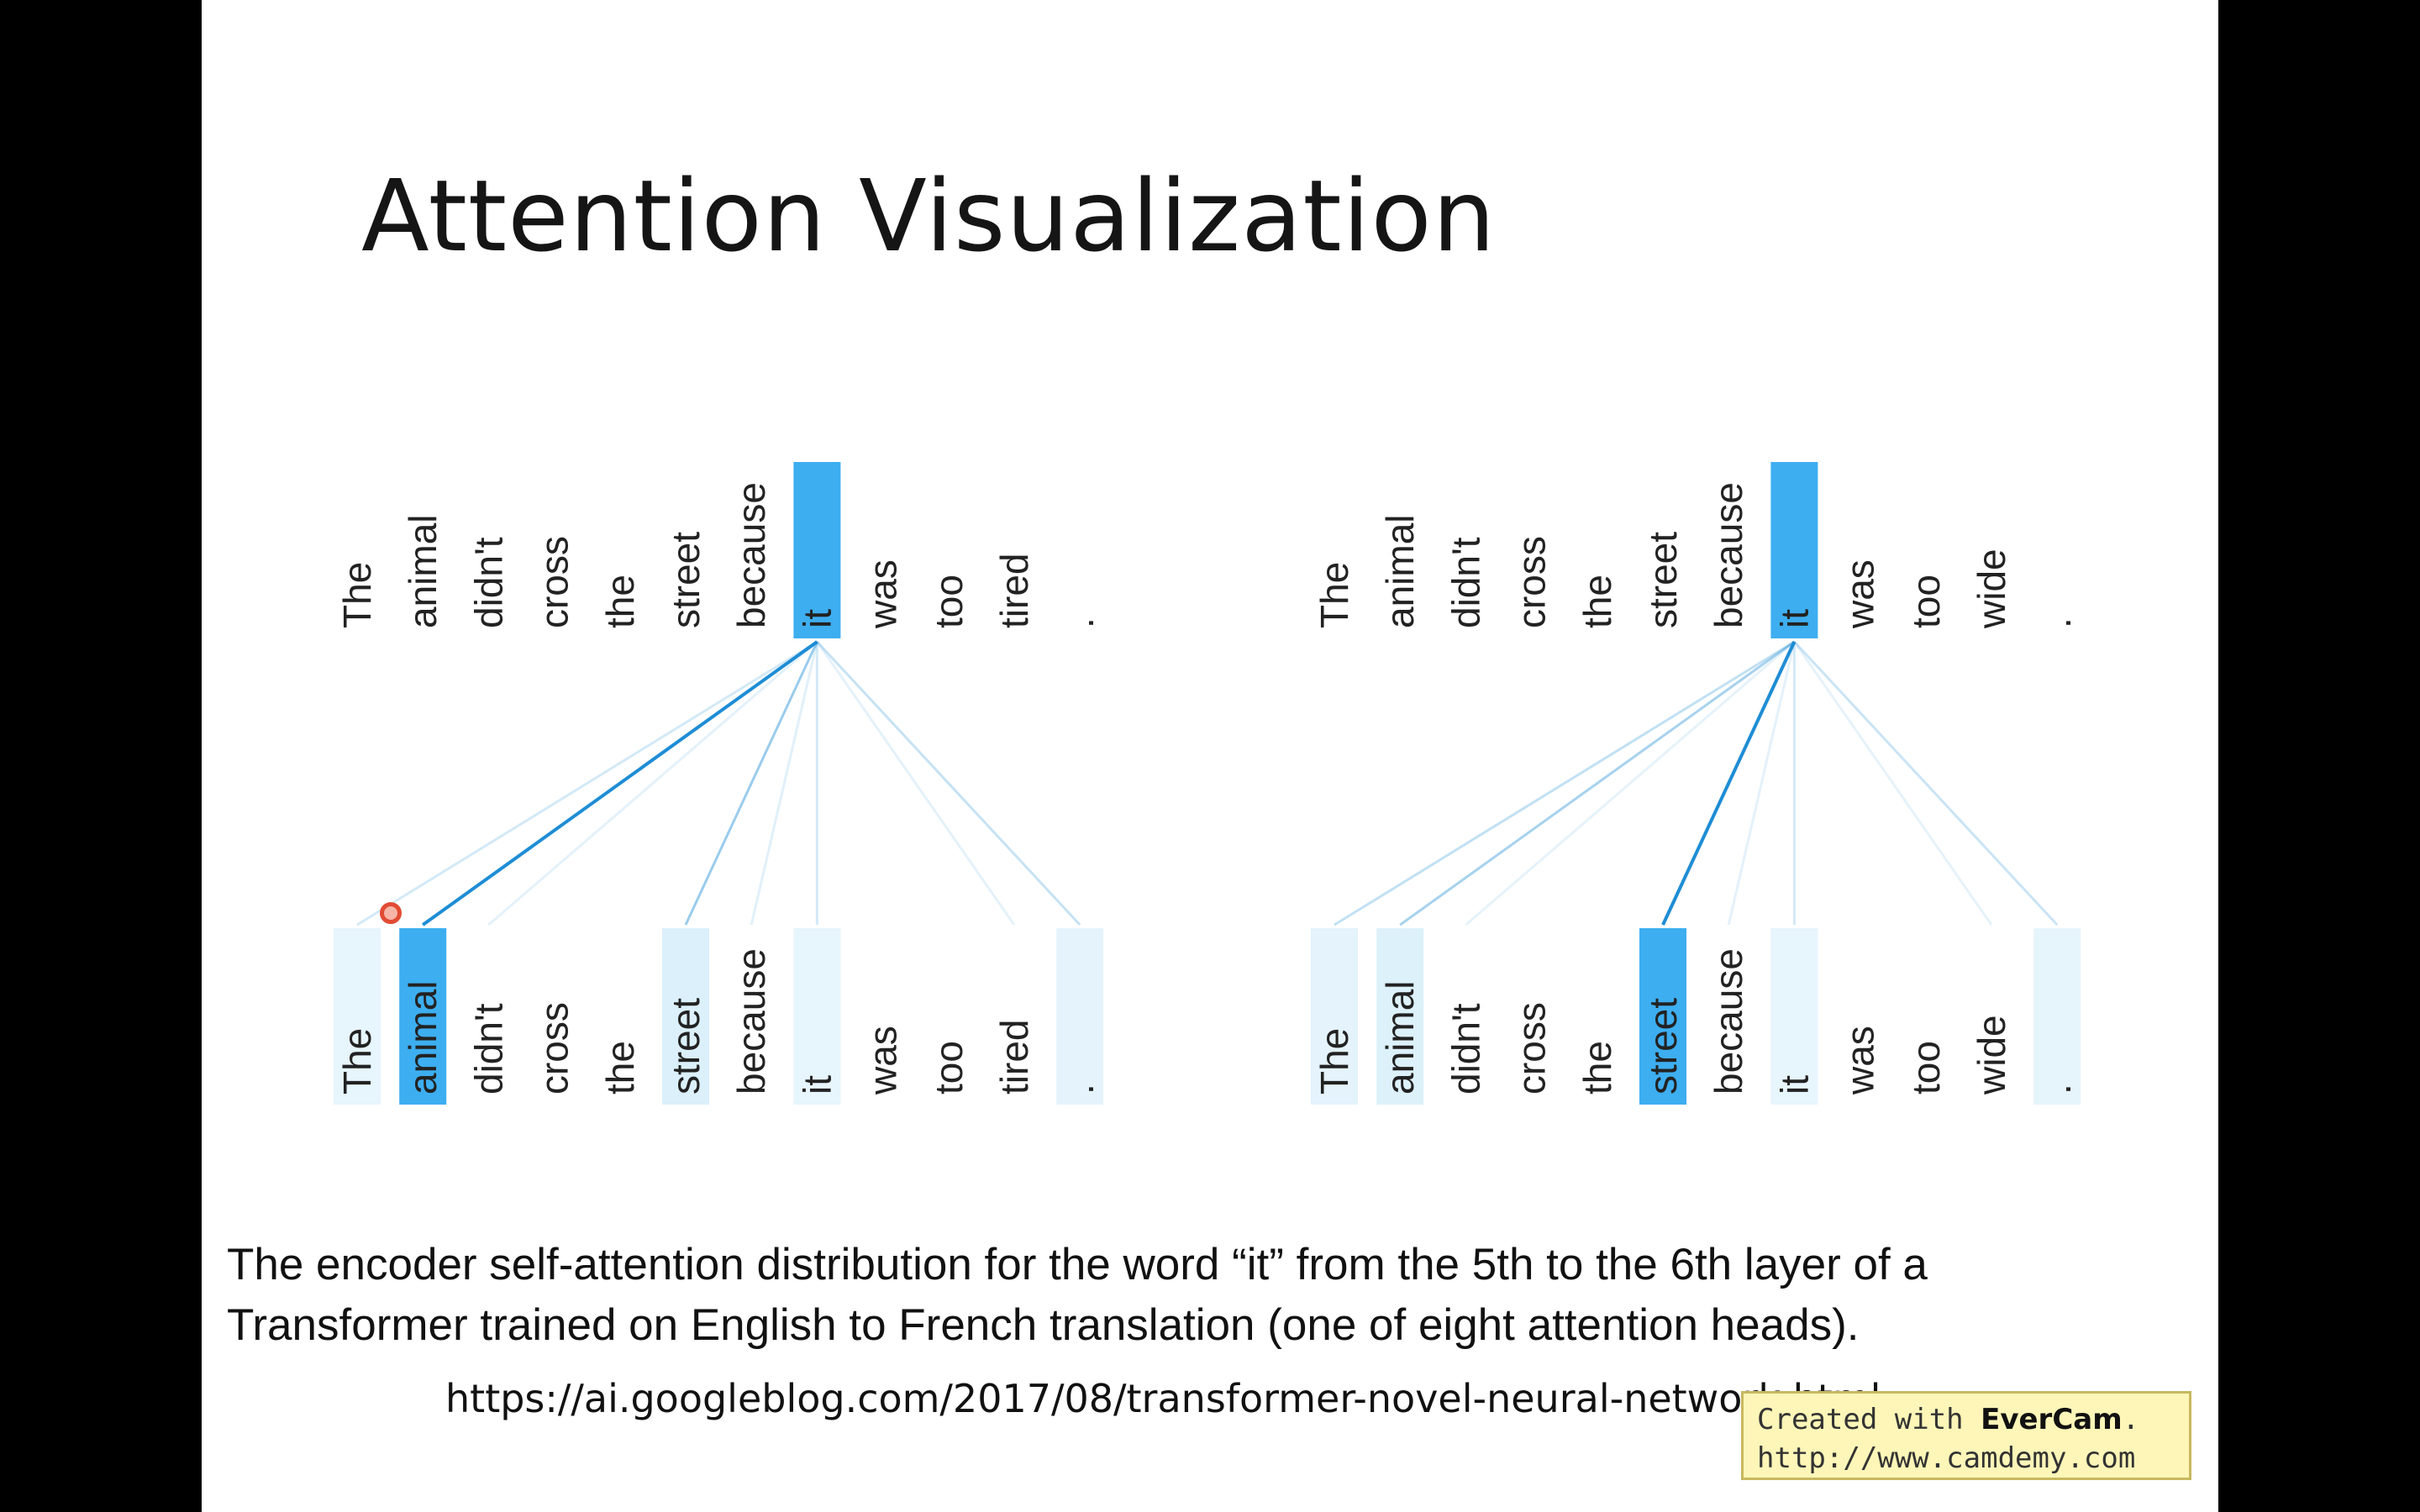 The width and height of the screenshot is (2420, 1512). I want to click on watermark-suffix: ., so click(2131, 1419).